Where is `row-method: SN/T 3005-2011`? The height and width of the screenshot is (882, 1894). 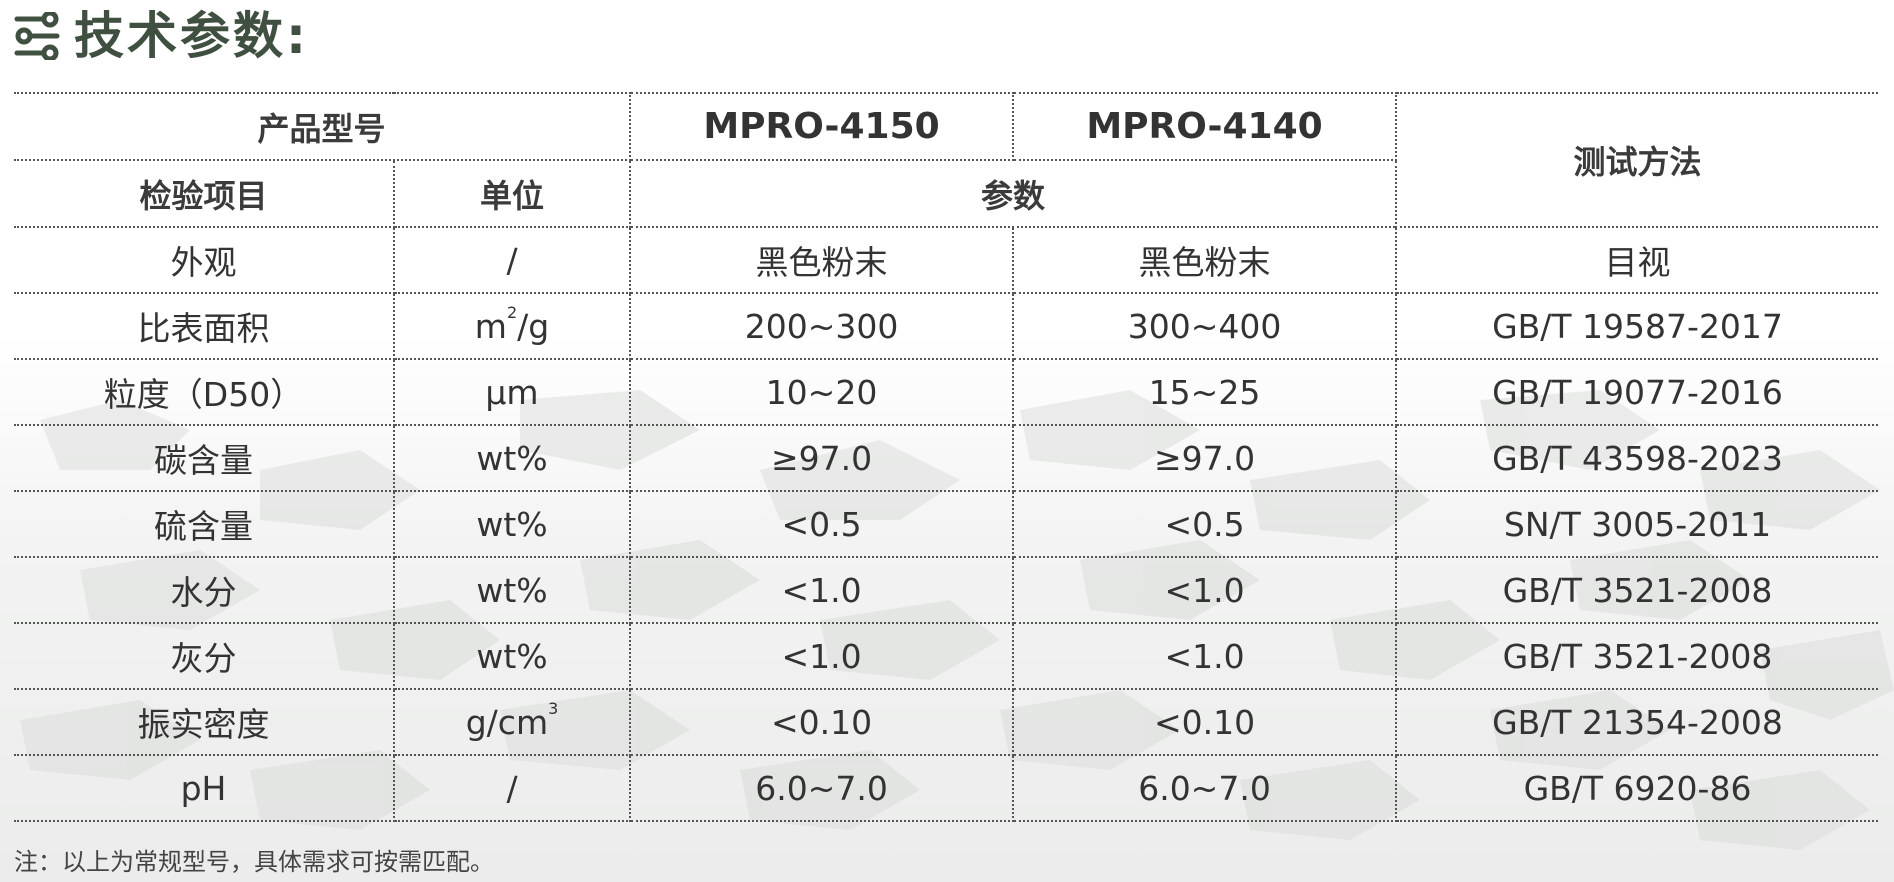
row-method: SN/T 3005-2011 is located at coordinates (1637, 524).